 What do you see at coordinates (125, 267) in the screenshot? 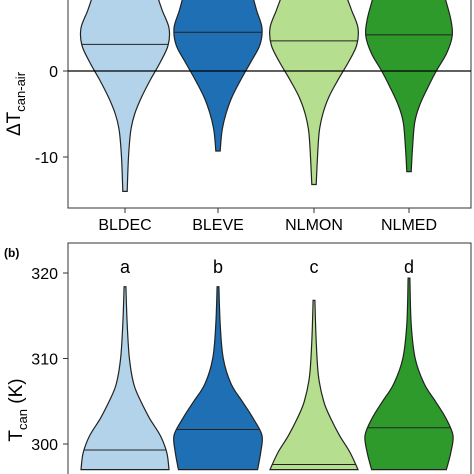
I see `group-letter-a: a` at bounding box center [125, 267].